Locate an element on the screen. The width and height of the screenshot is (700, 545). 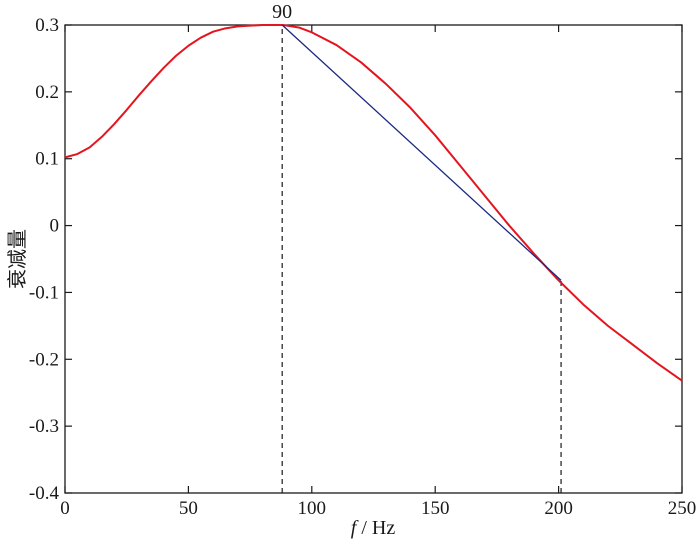
x-tick-label: 200 is located at coordinates (558, 508).